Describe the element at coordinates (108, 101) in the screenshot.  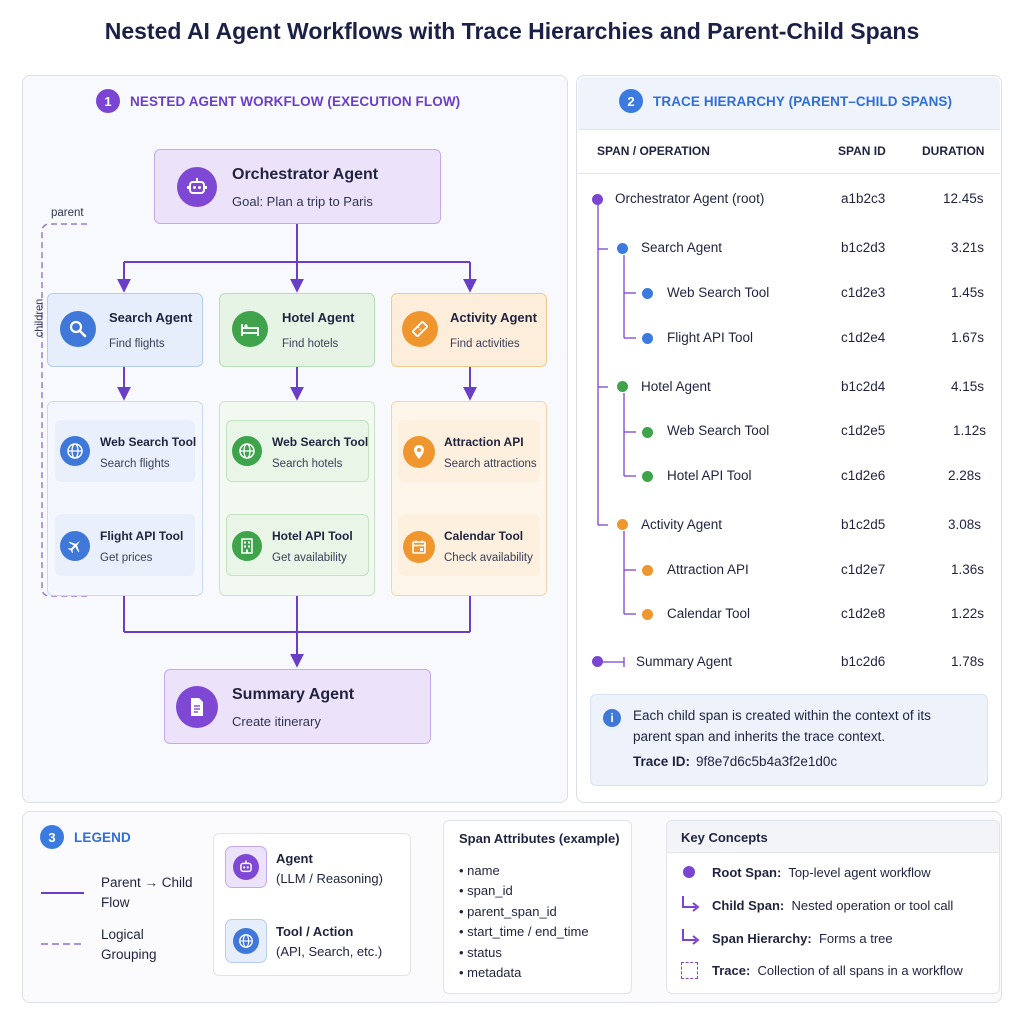
I see `section-number: 1` at that location.